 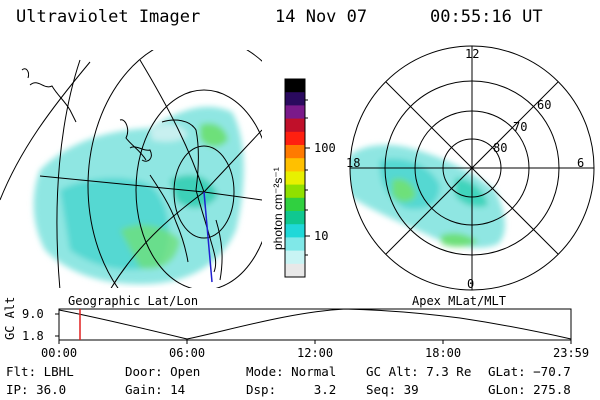 What do you see at coordinates (133, 301) in the screenshot?
I see `left-map-caption: Geographic Lat/Lon` at bounding box center [133, 301].